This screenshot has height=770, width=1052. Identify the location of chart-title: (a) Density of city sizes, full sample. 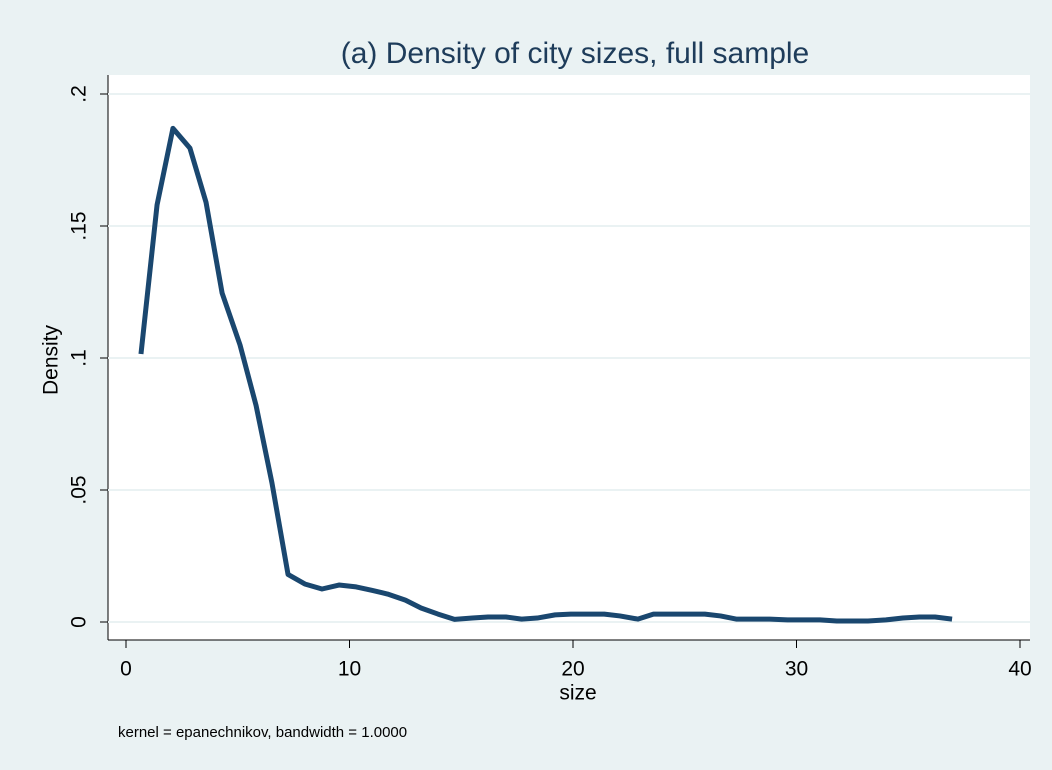
(575, 53).